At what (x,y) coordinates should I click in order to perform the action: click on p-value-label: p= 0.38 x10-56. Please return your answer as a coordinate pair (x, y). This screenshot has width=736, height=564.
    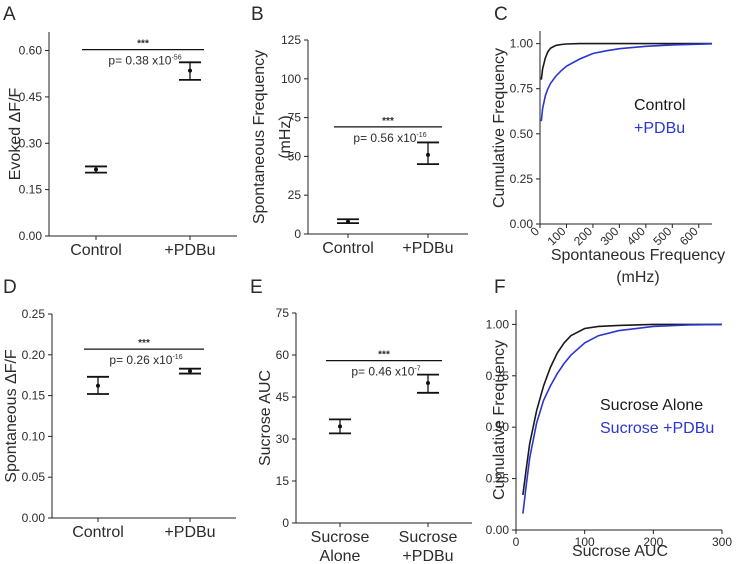
    Looking at the image, I should click on (144, 61).